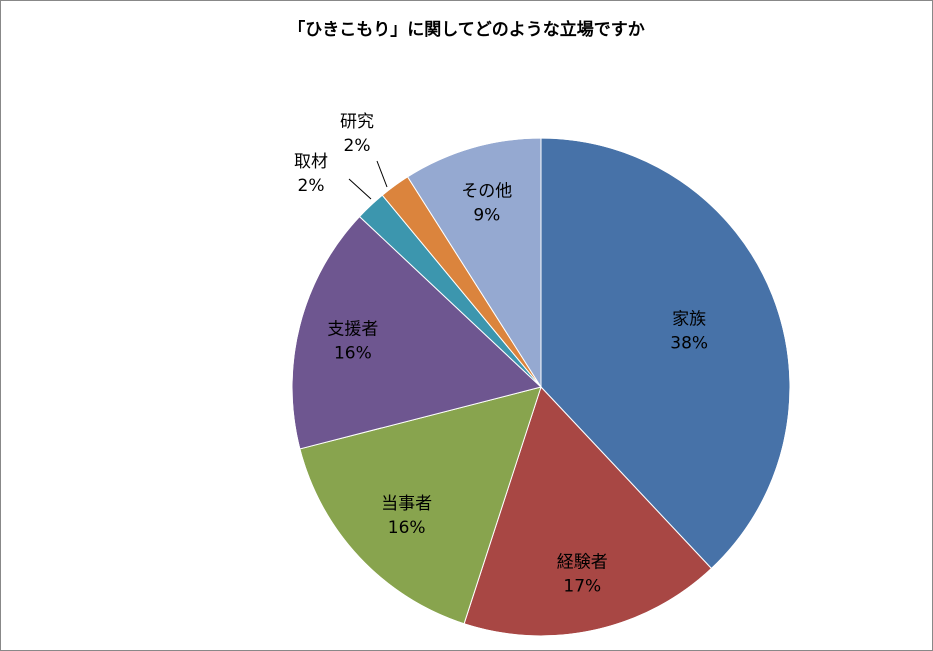  I want to click on chart-title: 「ひきこもり」に関してどのような立場ですか, so click(466, 30).